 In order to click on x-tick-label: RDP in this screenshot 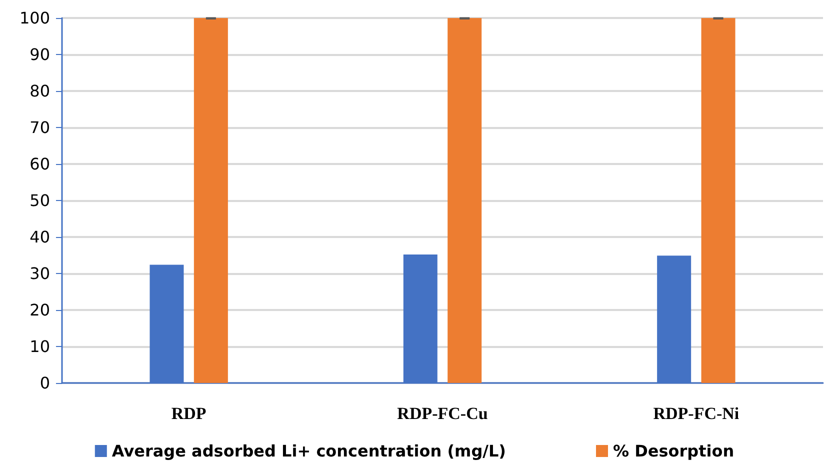, I will do `click(188, 413)`.